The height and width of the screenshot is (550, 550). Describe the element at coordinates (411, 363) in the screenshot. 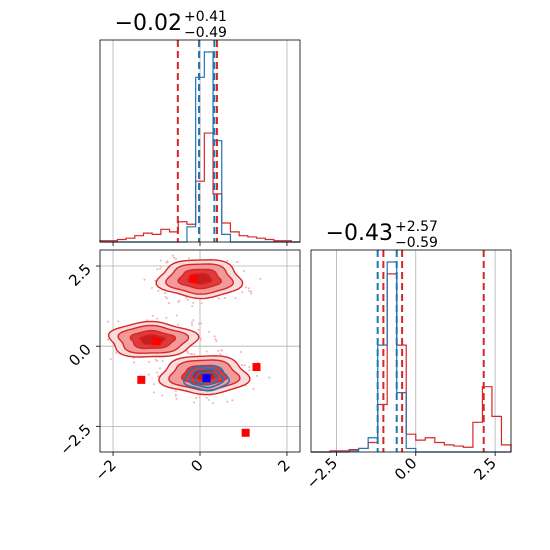

I see `red-histogram-step` at that location.